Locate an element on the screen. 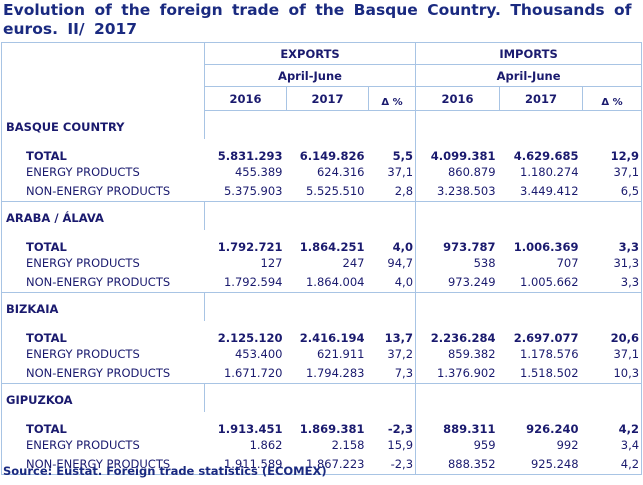 Image resolution: width=643 pixels, height=485 pixels. row-label: ENERGY PRODUCTS is located at coordinates (103, 263).